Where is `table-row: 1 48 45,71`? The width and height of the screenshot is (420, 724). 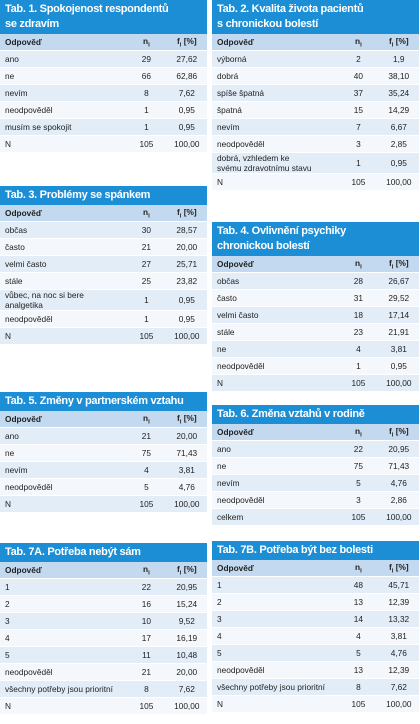 table-row: 1 48 45,71 is located at coordinates (315, 585).